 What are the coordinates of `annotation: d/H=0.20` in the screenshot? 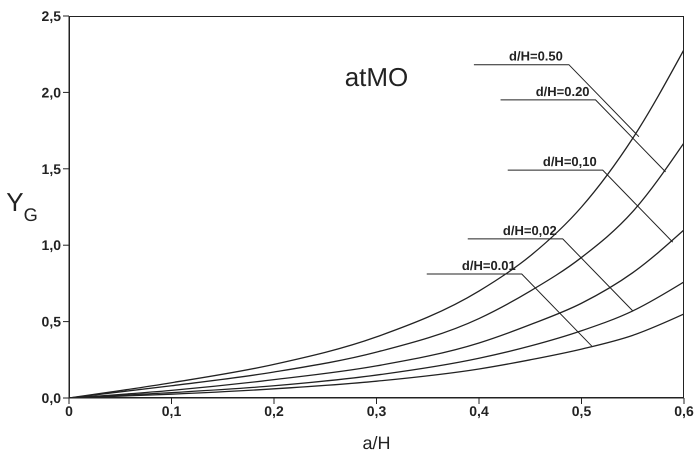 It's located at (563, 91).